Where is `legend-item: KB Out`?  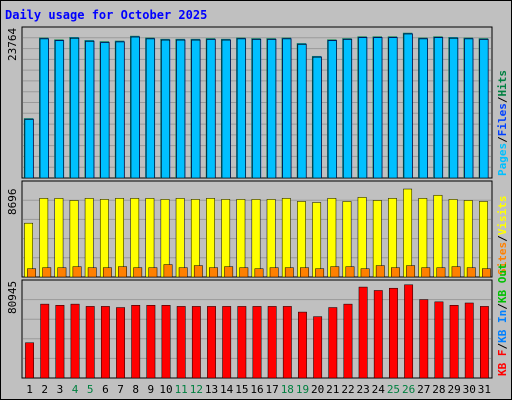 legend-item: KB Out is located at coordinates (502, 283).